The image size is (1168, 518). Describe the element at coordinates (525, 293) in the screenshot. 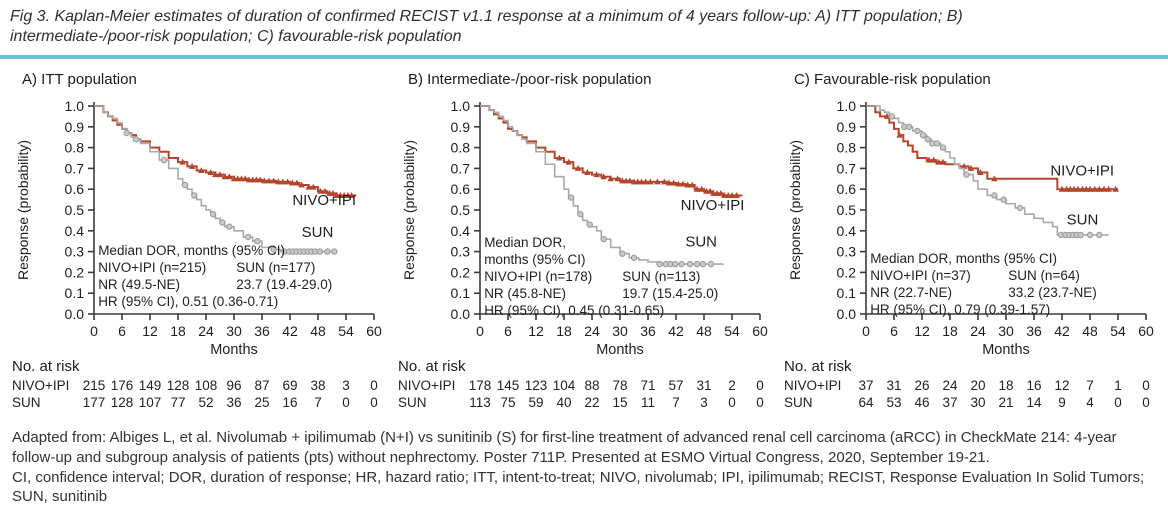

I see `annotation-col1-cell: NR (45.8-NE)` at that location.